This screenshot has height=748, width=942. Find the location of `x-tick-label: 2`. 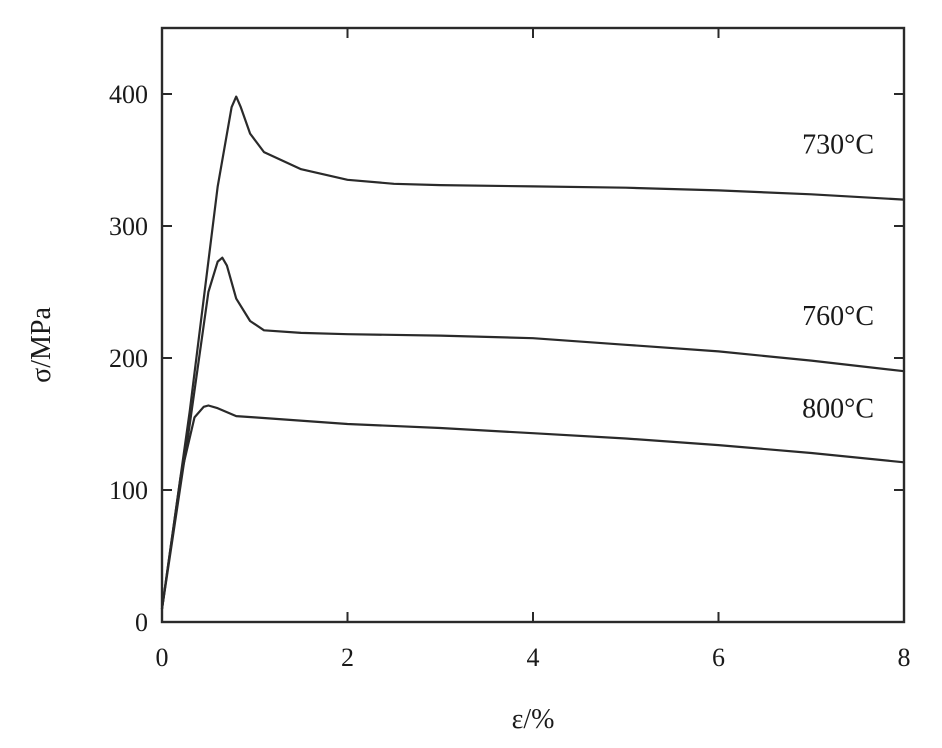

x-tick-label: 2 is located at coordinates (347, 657).